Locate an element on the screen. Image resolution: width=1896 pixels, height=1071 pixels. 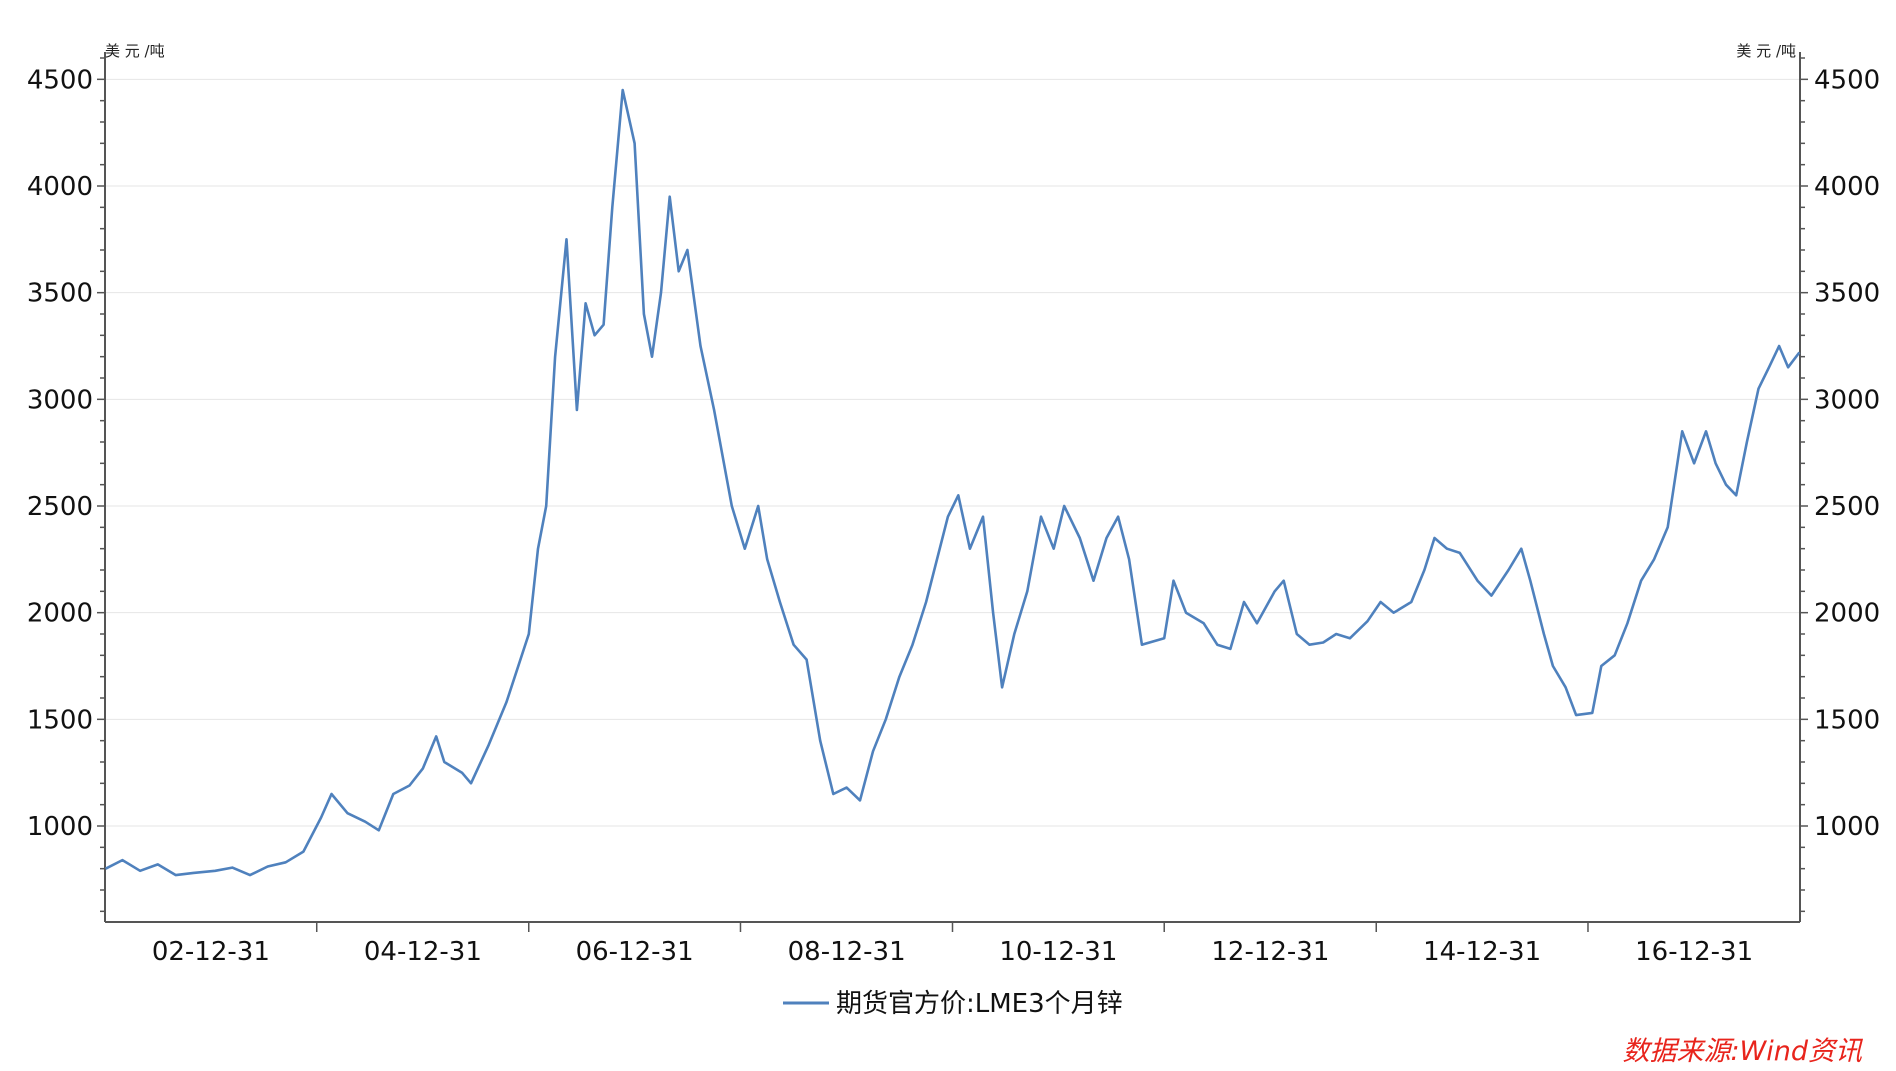
y-tick-label-left: 1500 is located at coordinates (60, 720).